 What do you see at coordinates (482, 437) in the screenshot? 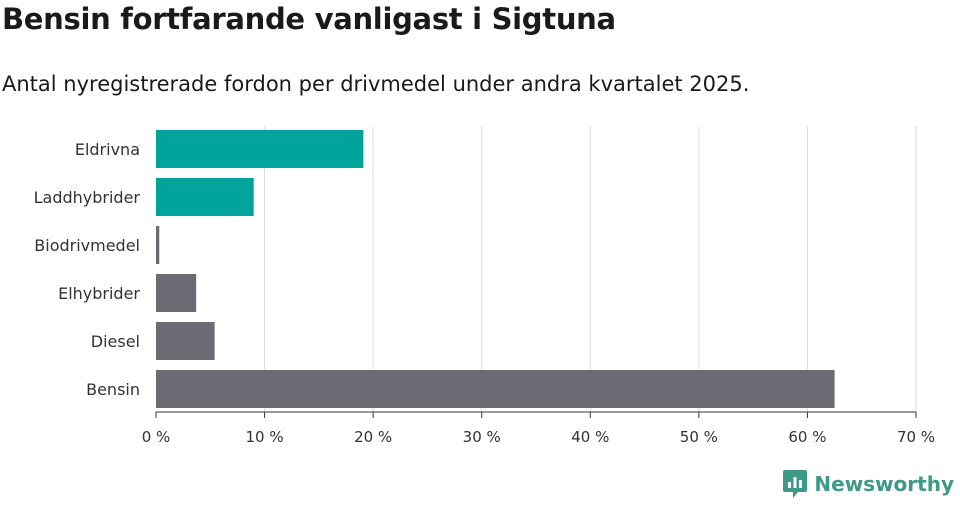
I see `x-tick-label: 30 %` at bounding box center [482, 437].